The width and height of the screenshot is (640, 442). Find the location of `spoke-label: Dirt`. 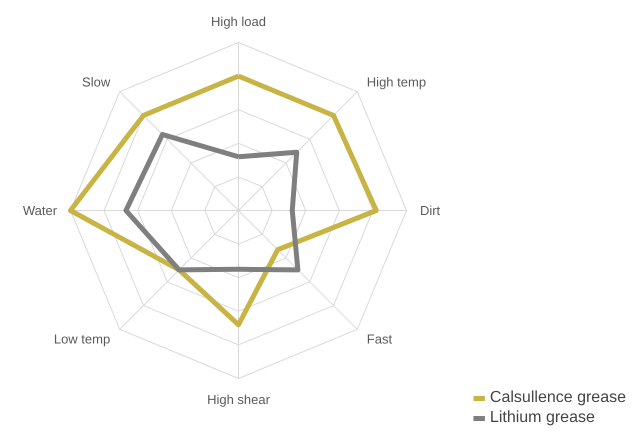

spoke-label: Dirt is located at coordinates (430, 210).